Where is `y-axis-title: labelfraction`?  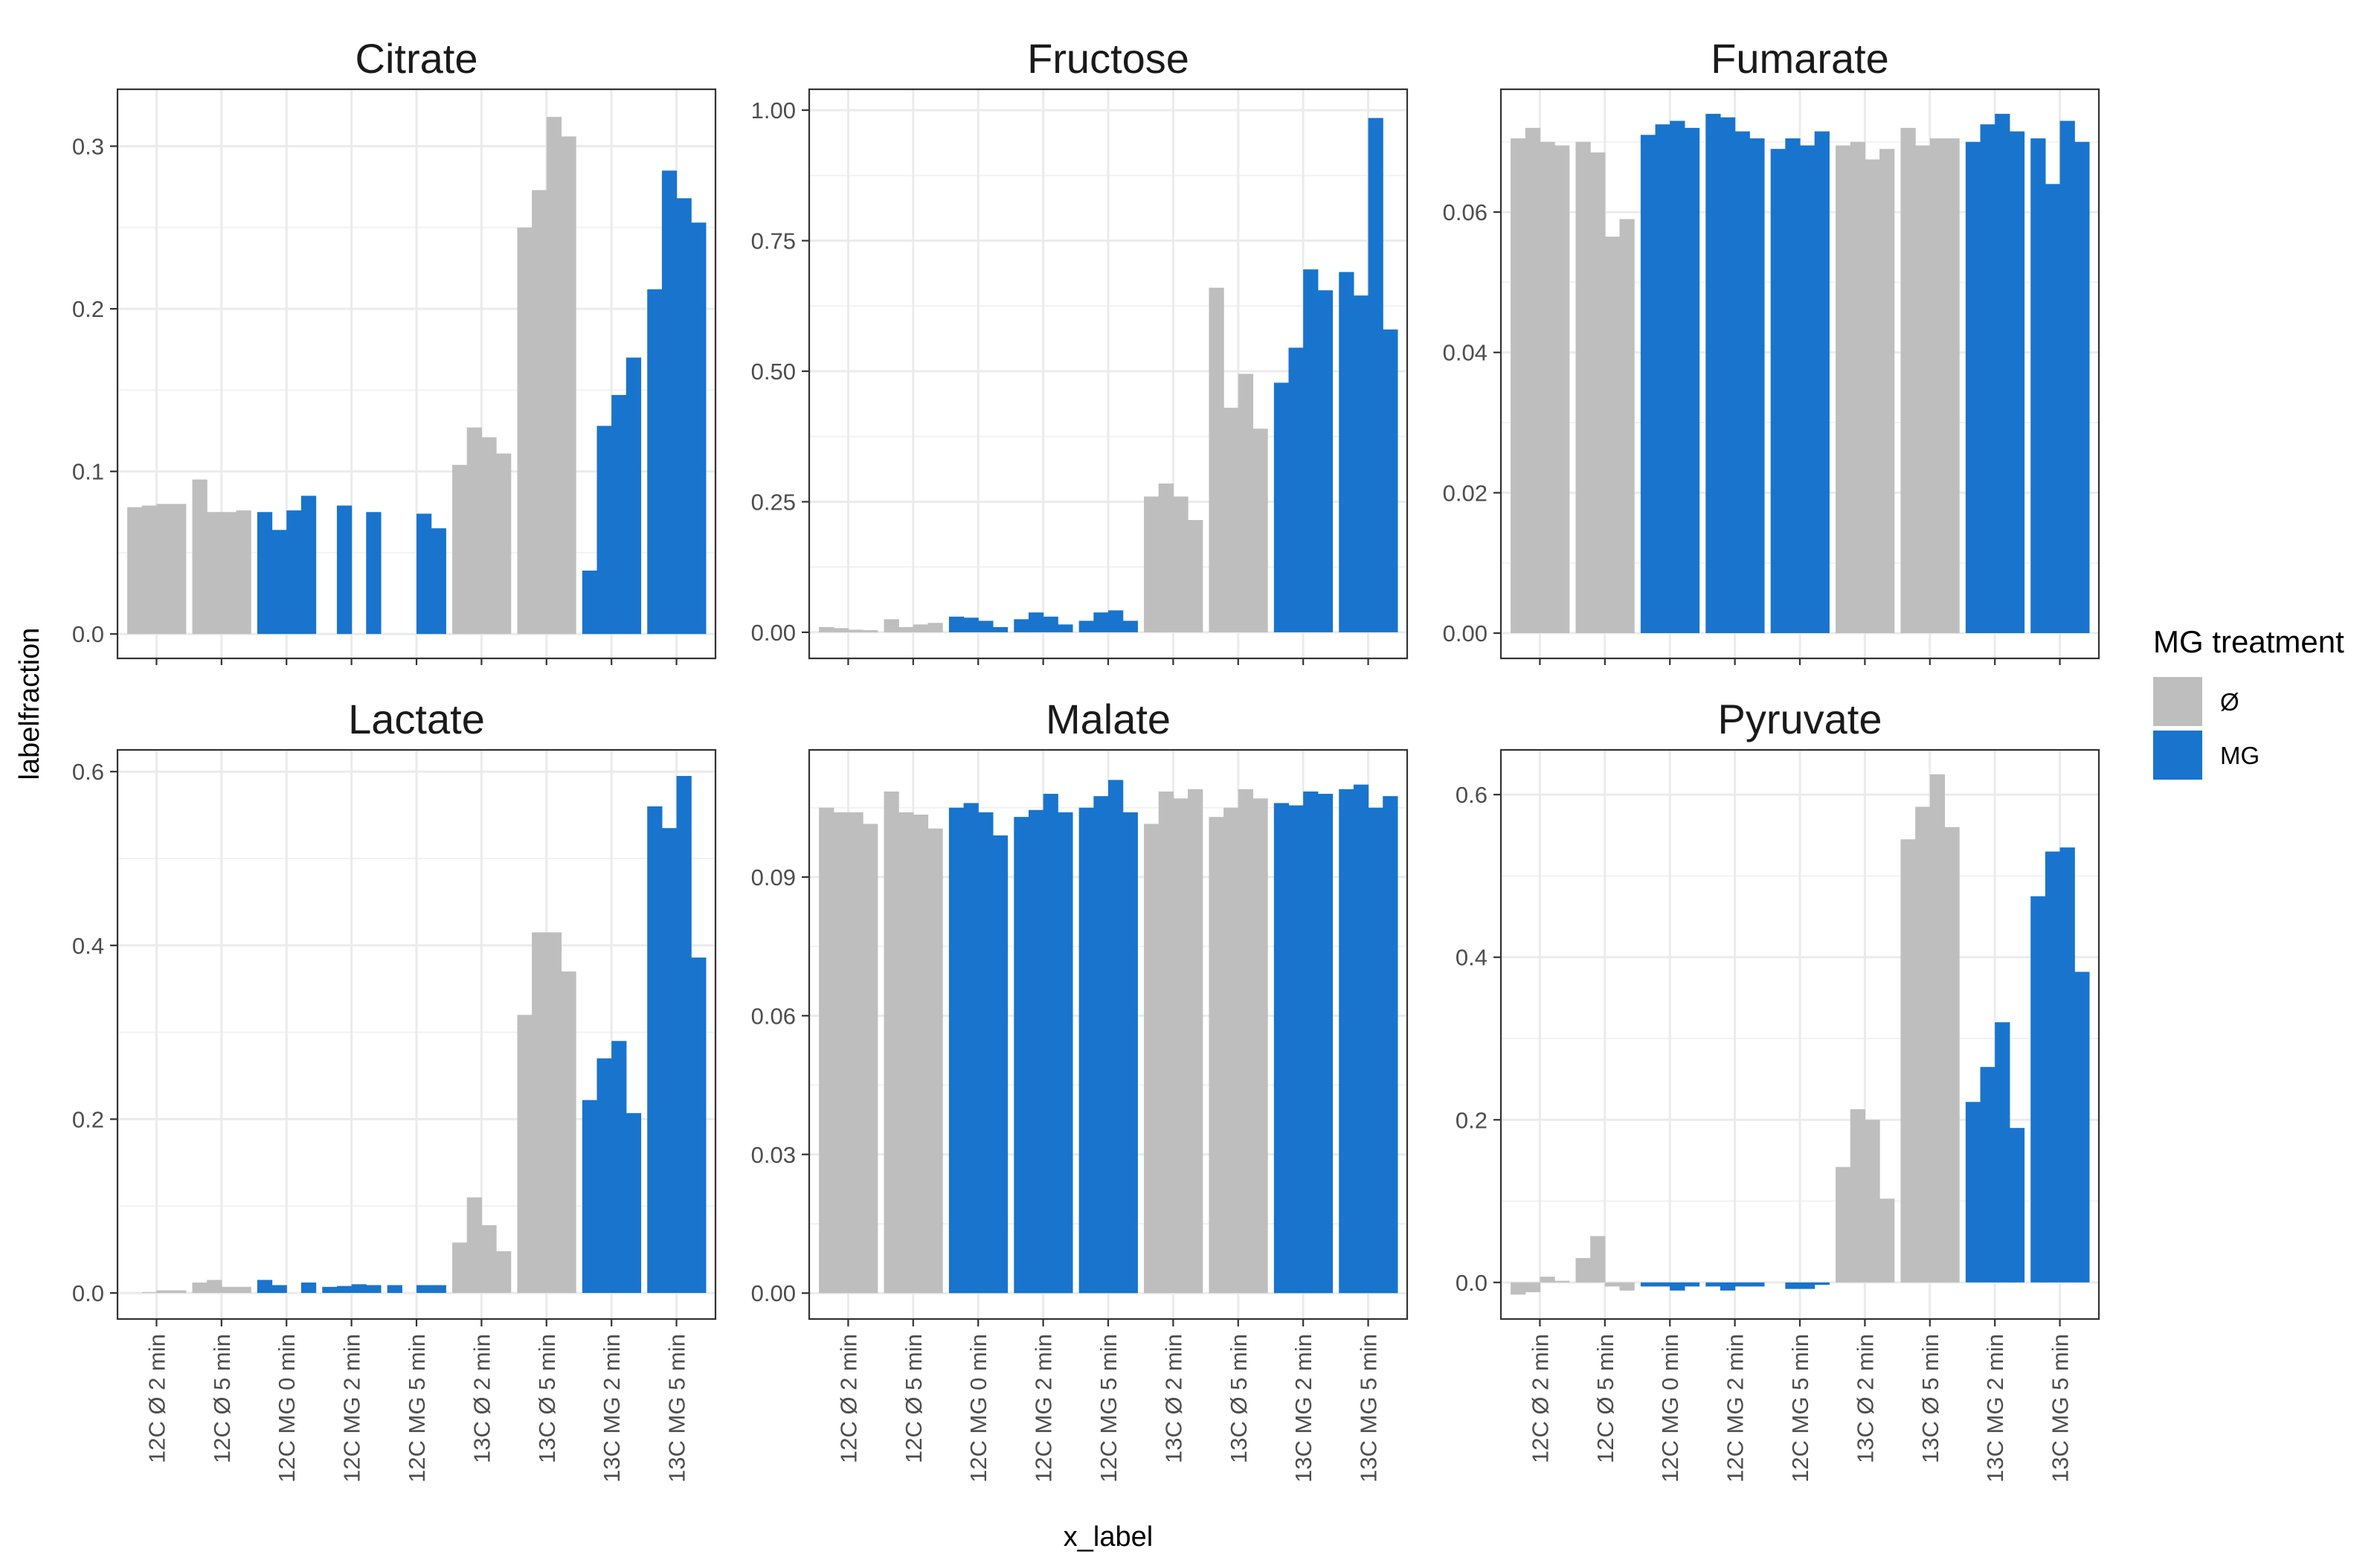 y-axis-title: labelfraction is located at coordinates (29, 704).